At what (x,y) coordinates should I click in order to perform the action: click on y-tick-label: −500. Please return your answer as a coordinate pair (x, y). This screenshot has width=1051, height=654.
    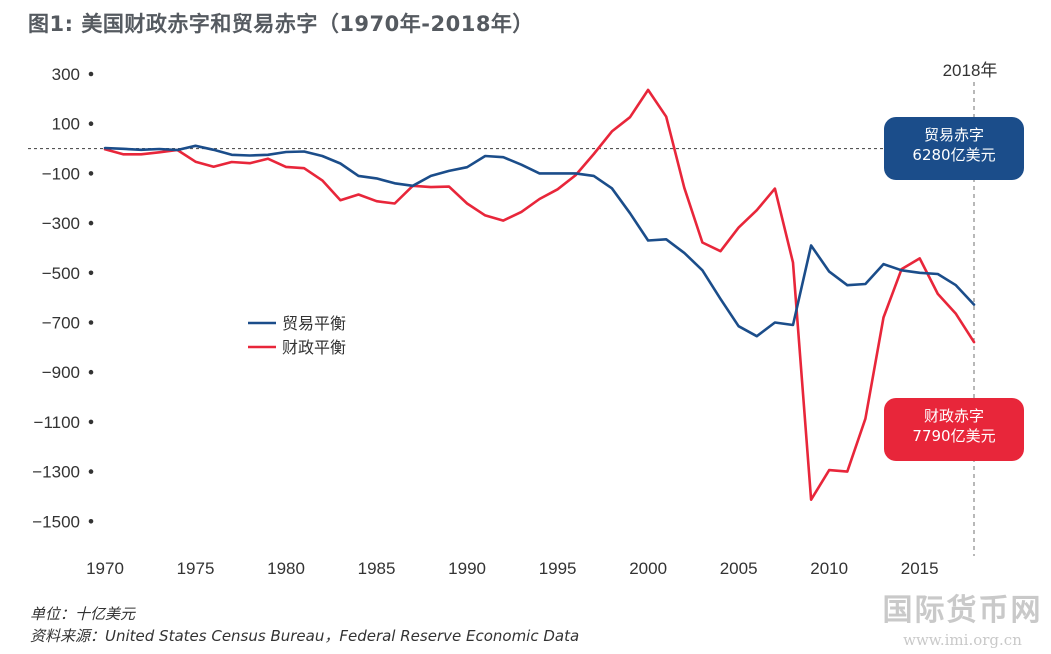
    Looking at the image, I should click on (61, 273).